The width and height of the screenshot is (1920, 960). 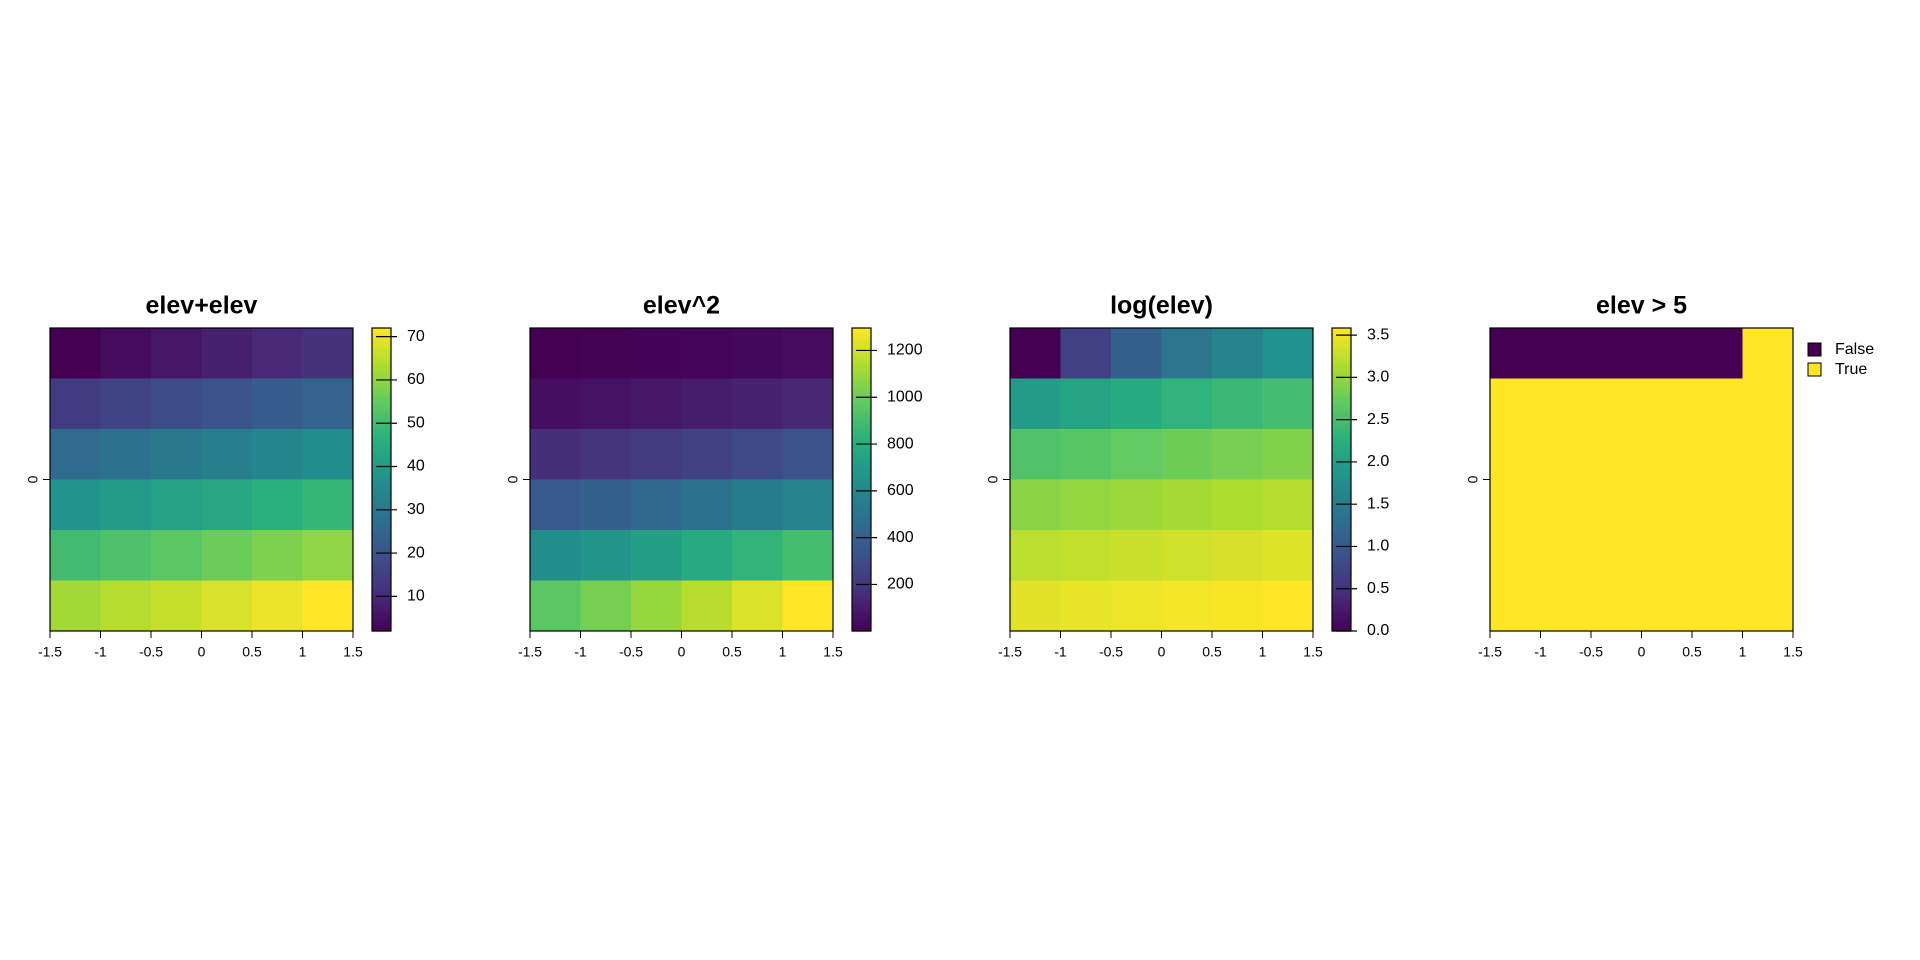 I want to click on x-tick-label: -1, so click(x=100, y=652).